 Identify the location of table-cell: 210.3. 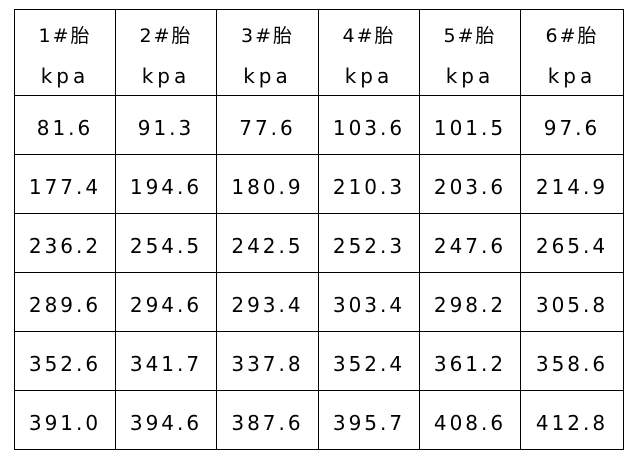
(369, 184).